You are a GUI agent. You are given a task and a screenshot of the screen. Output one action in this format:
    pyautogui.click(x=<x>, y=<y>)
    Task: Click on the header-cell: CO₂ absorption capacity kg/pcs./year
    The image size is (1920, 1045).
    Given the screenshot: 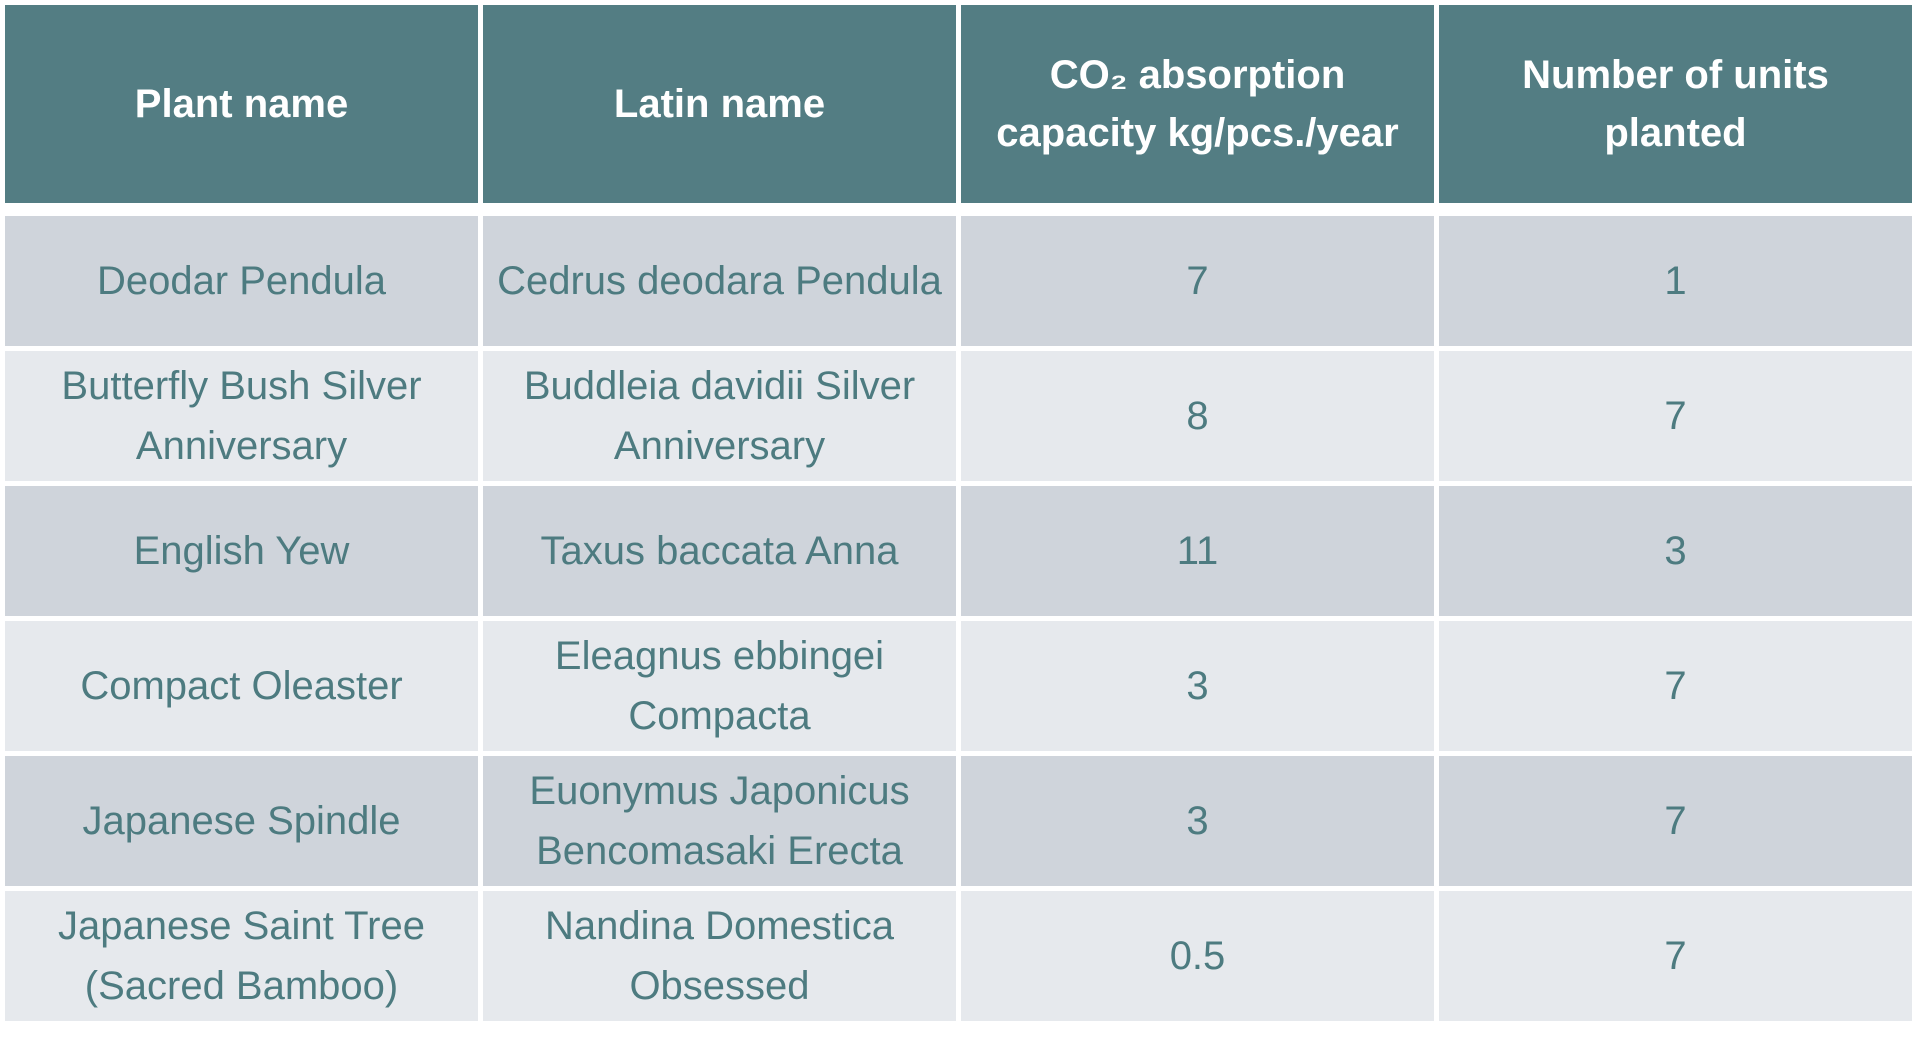 What is the action you would take?
    pyautogui.click(x=1197, y=104)
    